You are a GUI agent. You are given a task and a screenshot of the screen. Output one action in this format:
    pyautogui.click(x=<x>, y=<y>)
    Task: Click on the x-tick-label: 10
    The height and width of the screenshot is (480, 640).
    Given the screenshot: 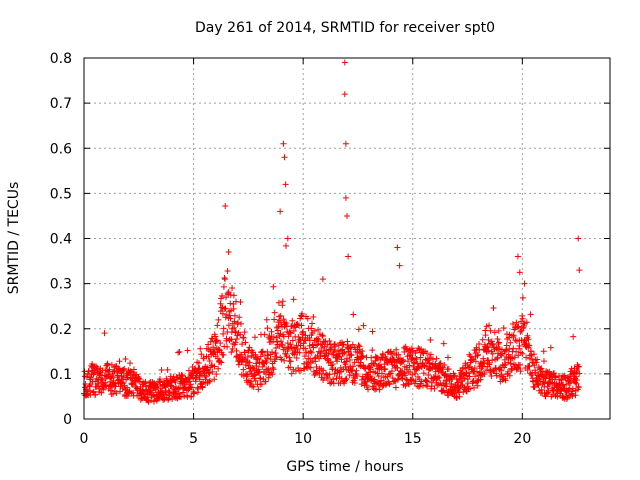 What is the action you would take?
    pyautogui.click(x=303, y=439)
    